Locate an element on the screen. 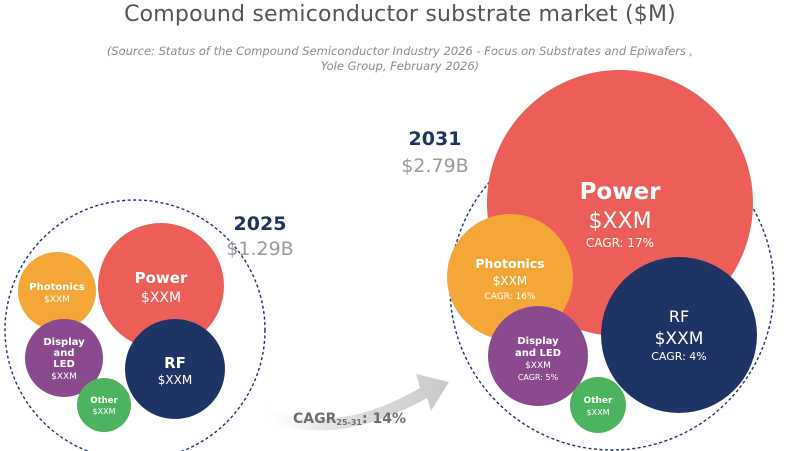 This screenshot has width=800, height=451. label-other-2031: Other is located at coordinates (598, 401).